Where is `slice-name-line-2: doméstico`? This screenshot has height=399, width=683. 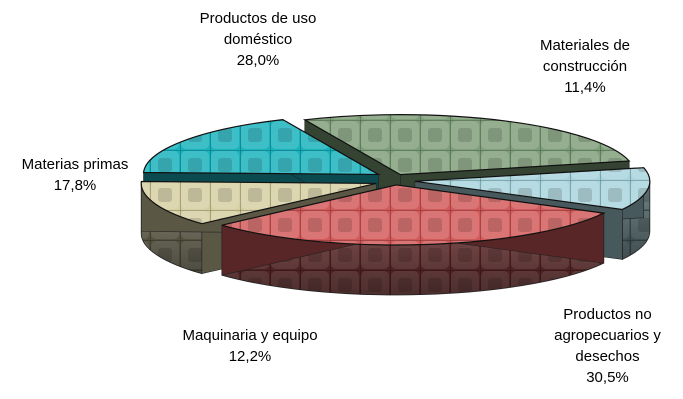
slice-name-line-2: doméstico is located at coordinates (258, 39).